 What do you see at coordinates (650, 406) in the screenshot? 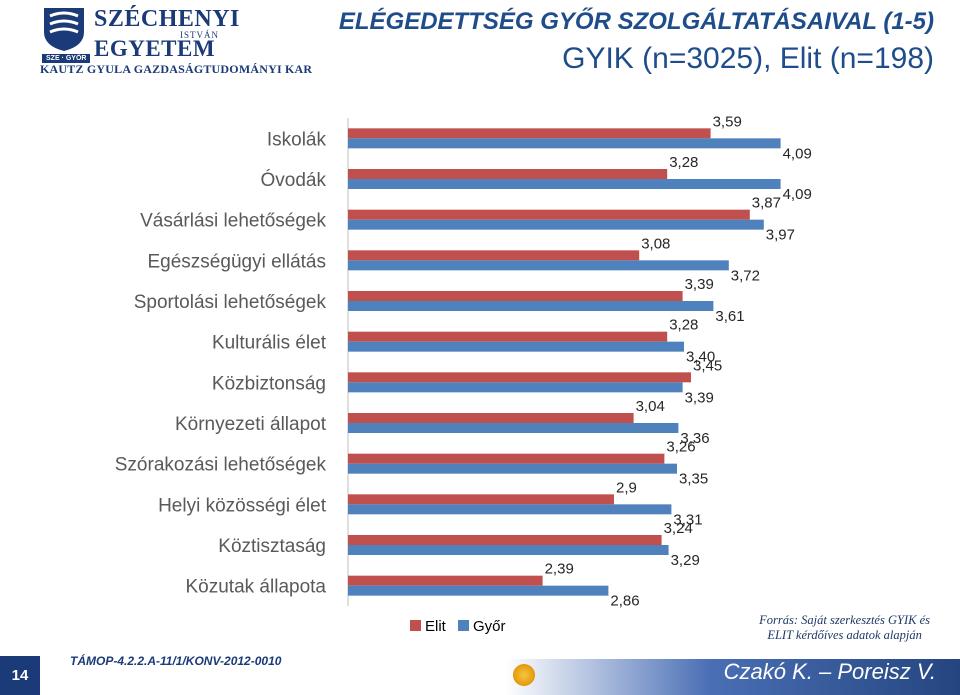
I see `data-label-elit: 3,04` at bounding box center [650, 406].